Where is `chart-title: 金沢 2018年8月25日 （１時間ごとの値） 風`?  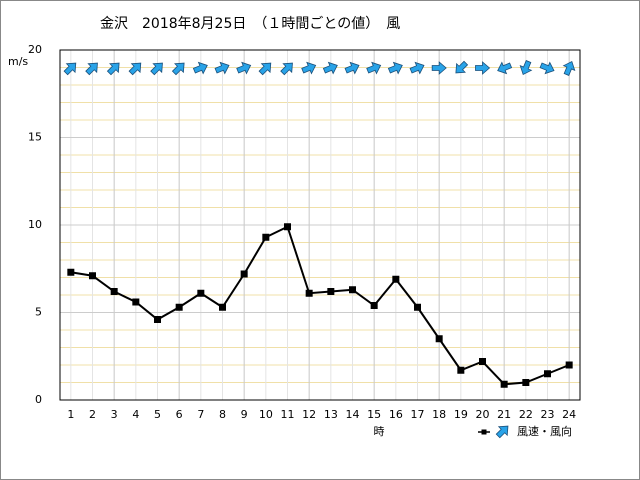 chart-title: 金沢 2018年8月25日 （１時間ごとの値） 風 is located at coordinates (250, 24).